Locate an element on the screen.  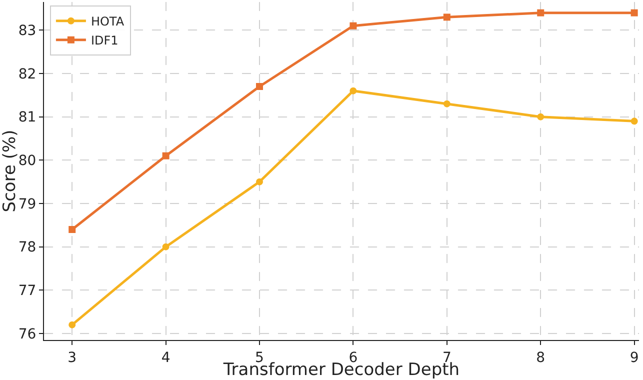
y-tick-label: 79 is located at coordinates (27, 204).